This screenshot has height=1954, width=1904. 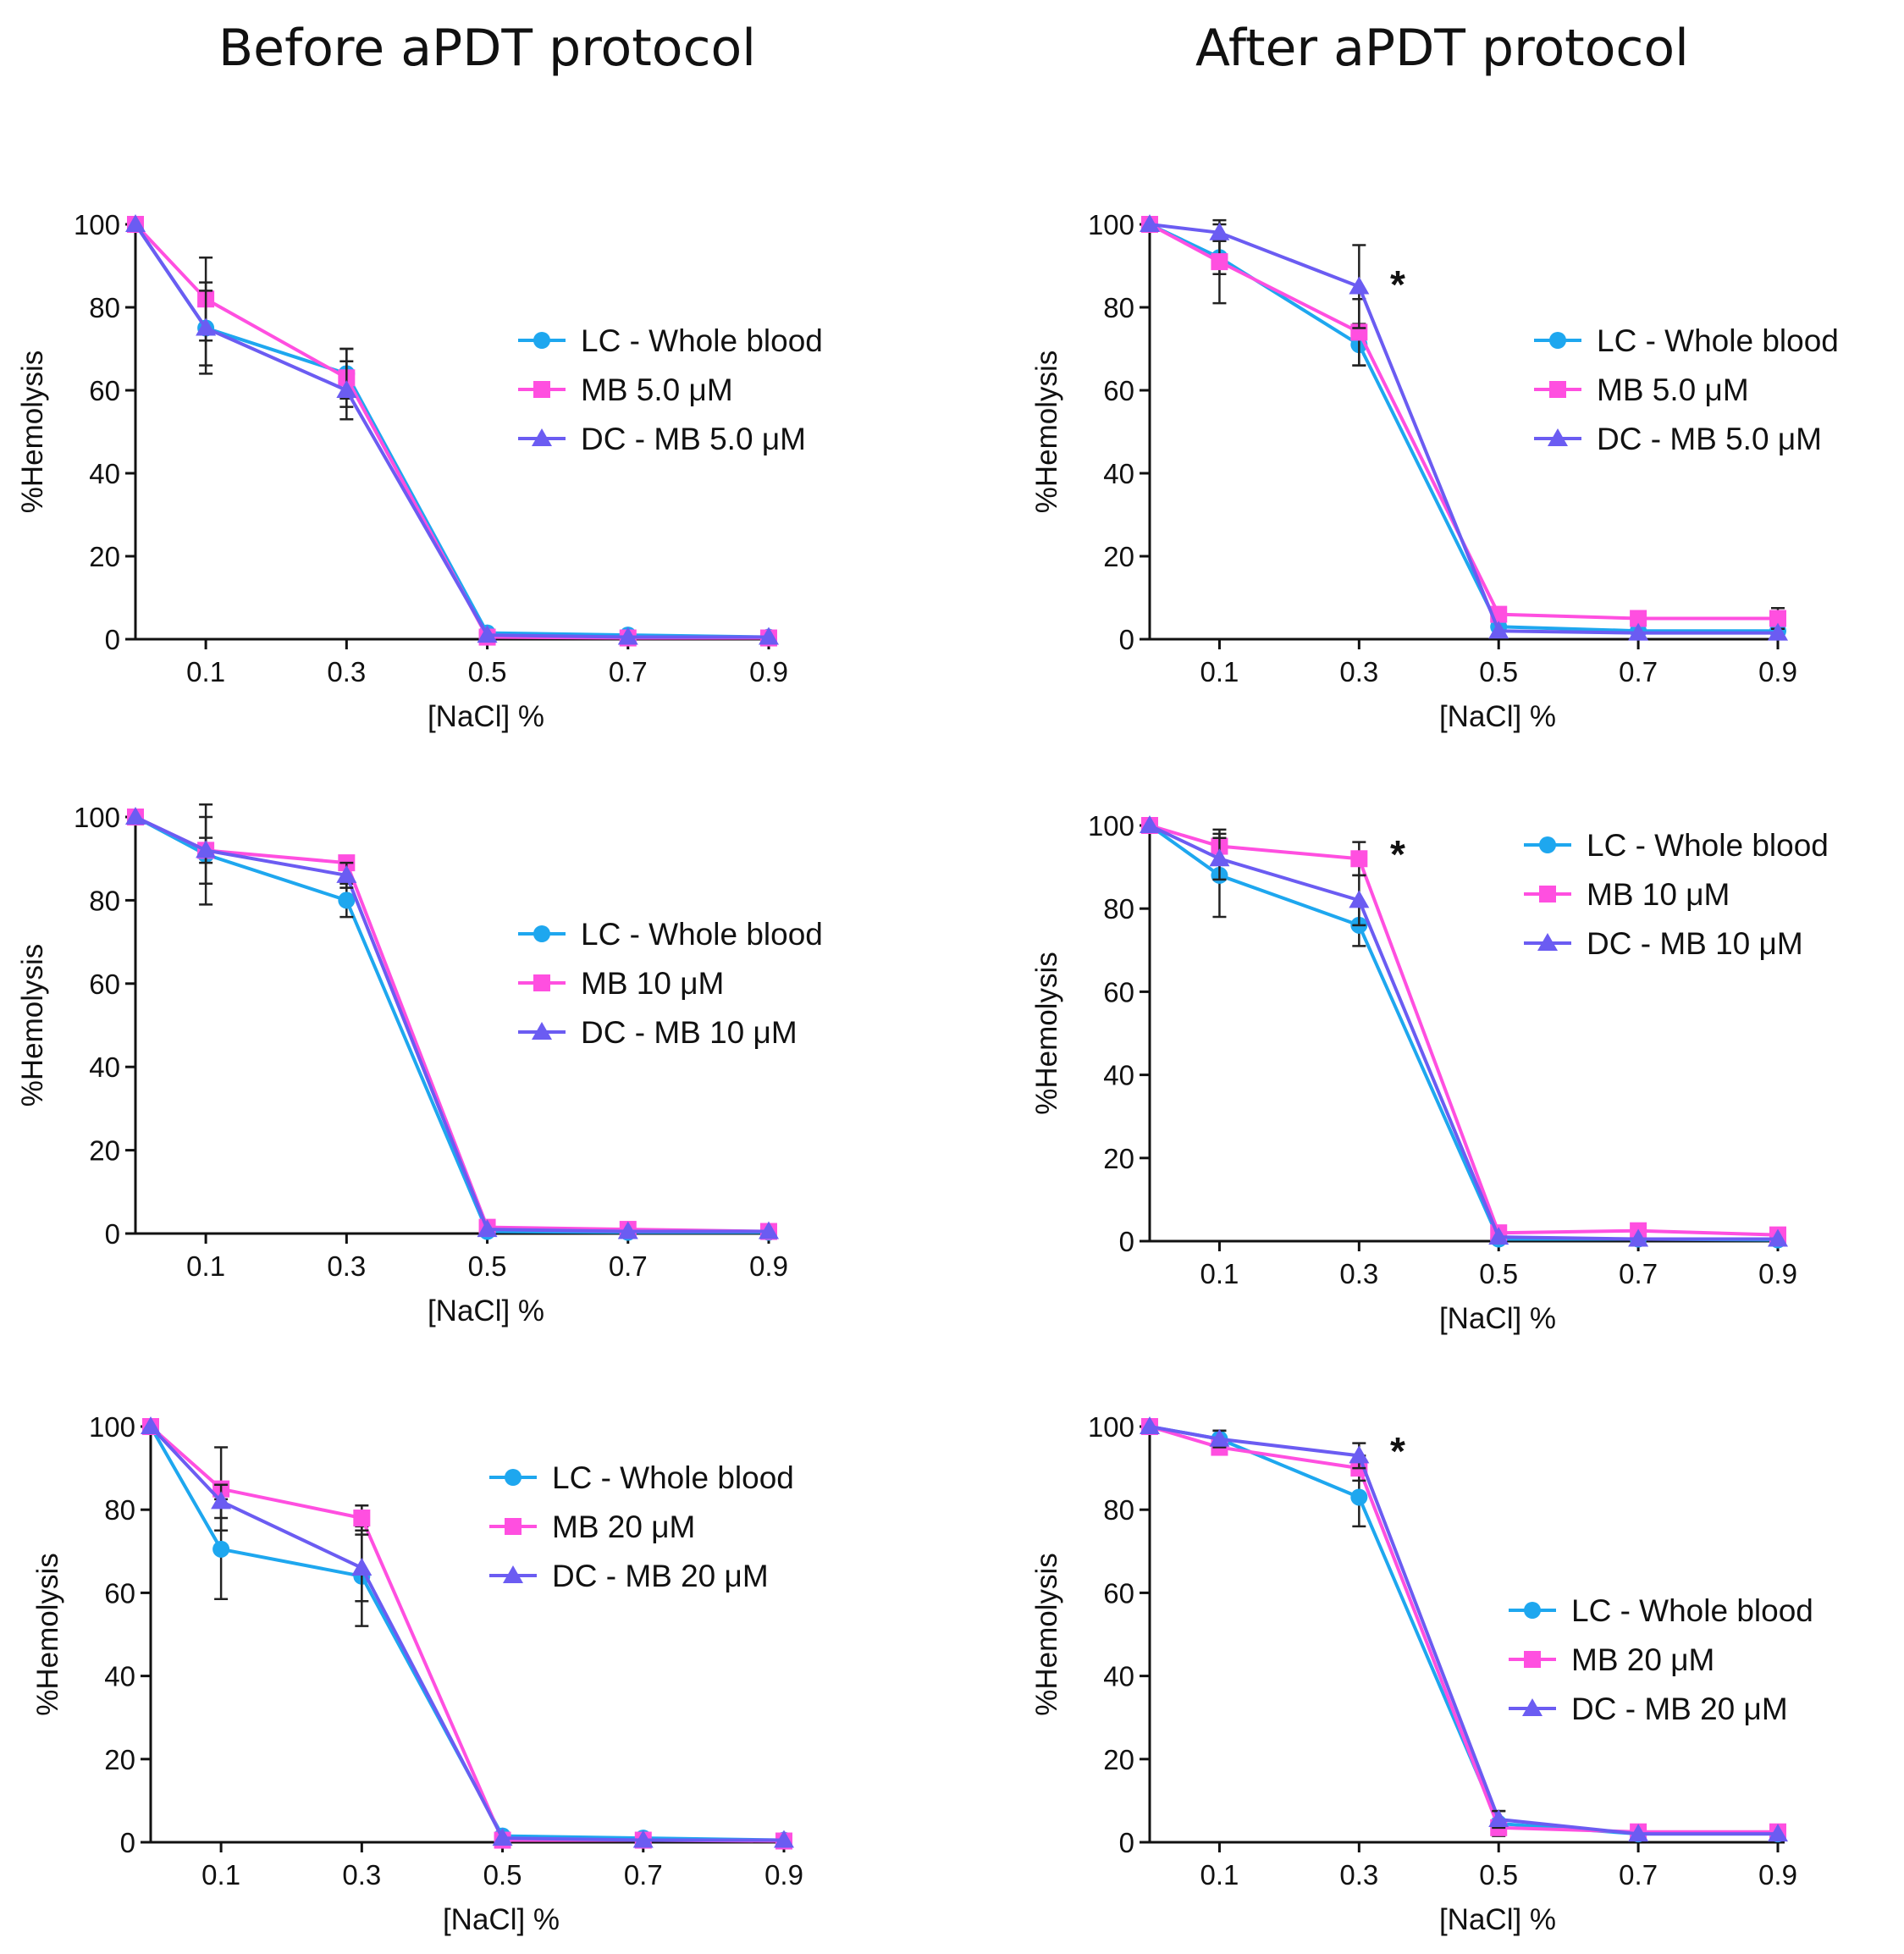 What do you see at coordinates (693, 439) in the screenshot?
I see `legend-label: DC - MB 5.0 μM` at bounding box center [693, 439].